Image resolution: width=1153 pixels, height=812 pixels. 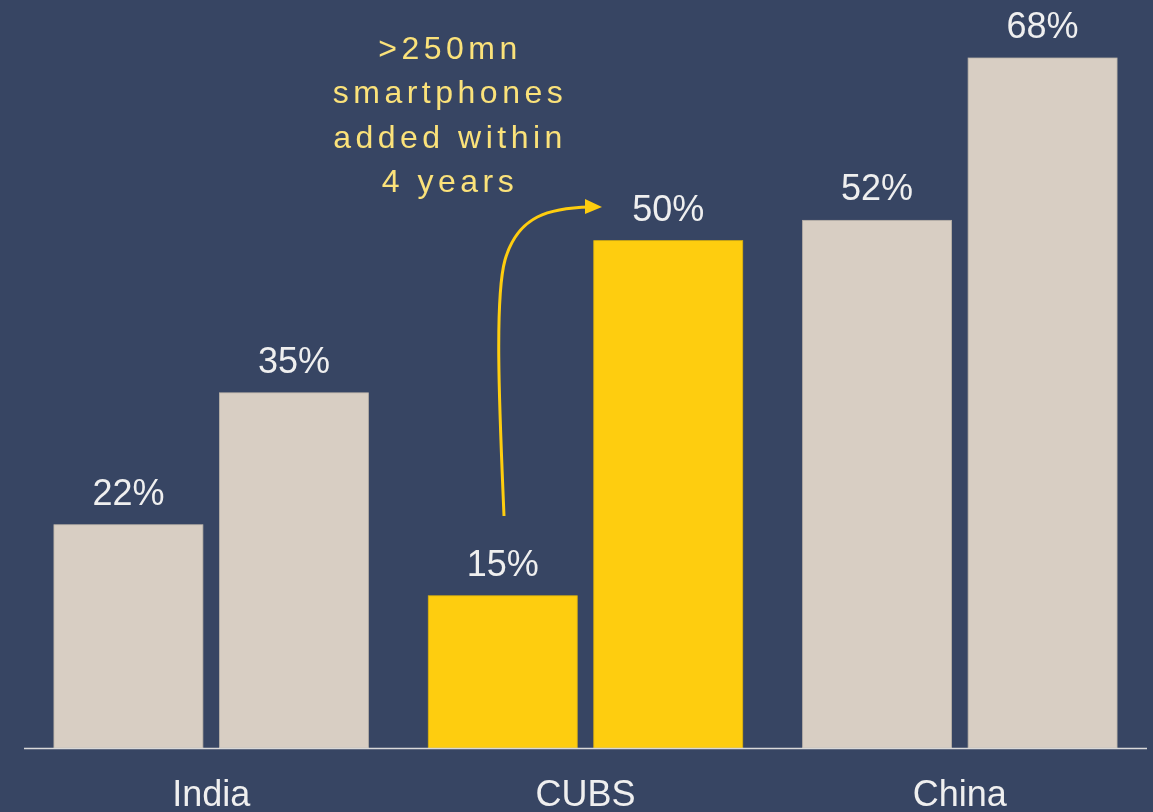 I want to click on data-label: 52%, so click(x=877, y=188).